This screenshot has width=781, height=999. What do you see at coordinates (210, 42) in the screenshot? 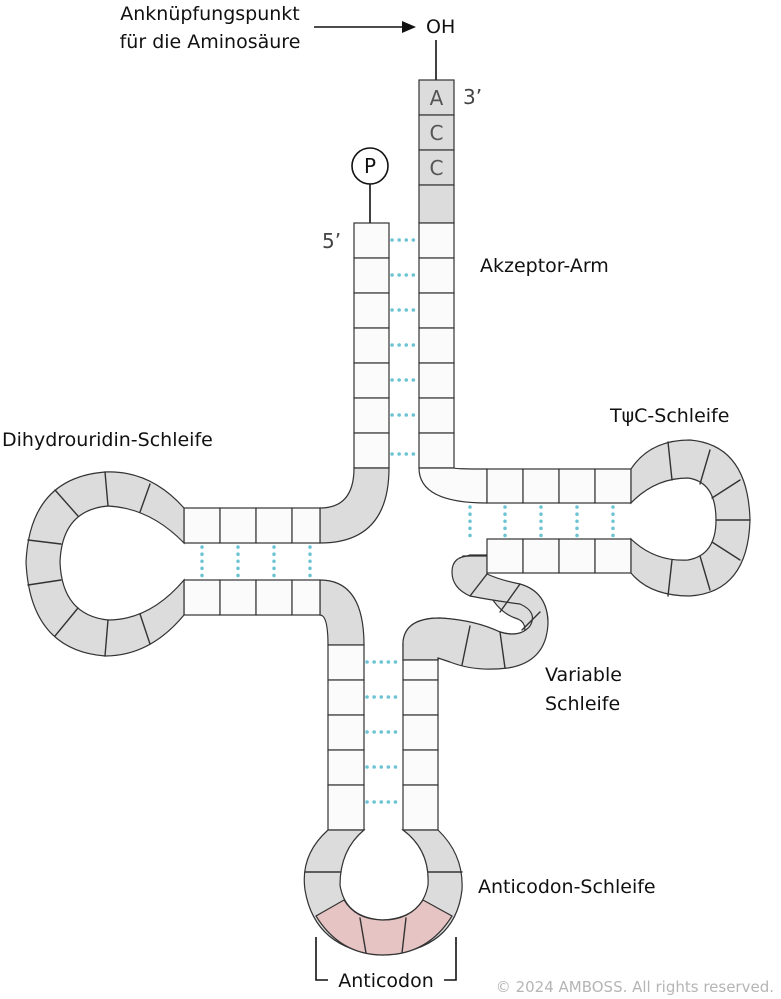
I see `attachment-label-line2: für die Aminosäure` at bounding box center [210, 42].